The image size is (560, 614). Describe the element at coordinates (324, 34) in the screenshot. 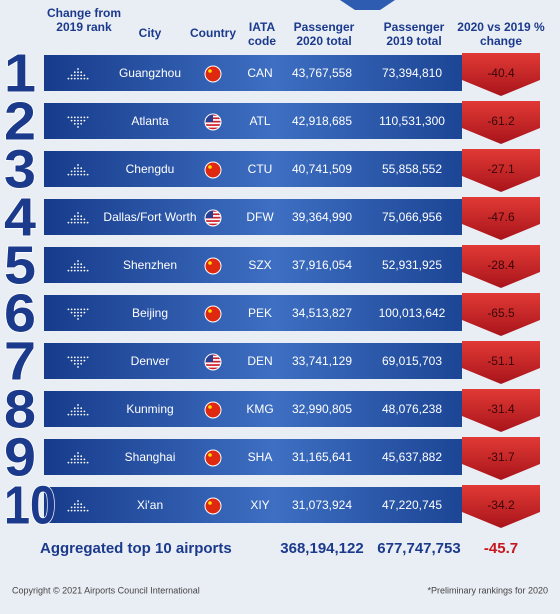

I see `column-header: Passenger 2020 total` at that location.